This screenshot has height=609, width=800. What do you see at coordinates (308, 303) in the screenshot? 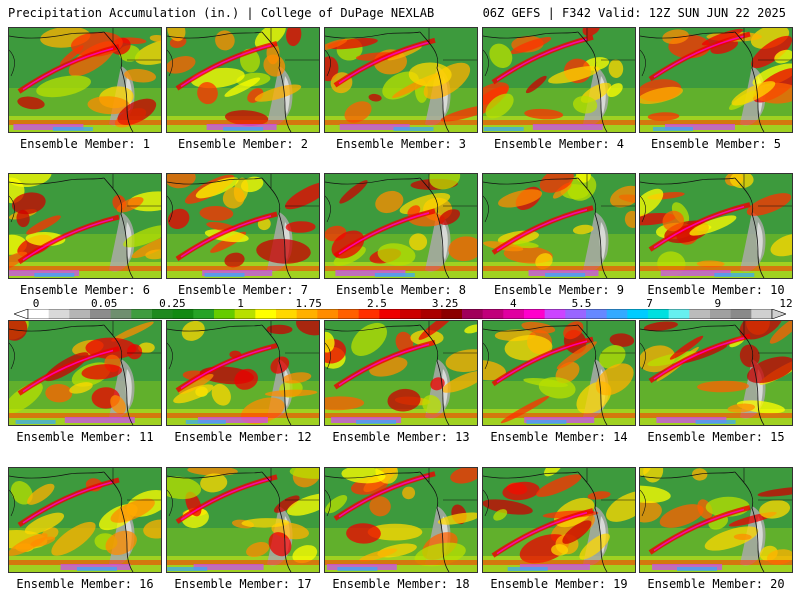
I see `scale-tick-label: 1.75` at bounding box center [308, 303].